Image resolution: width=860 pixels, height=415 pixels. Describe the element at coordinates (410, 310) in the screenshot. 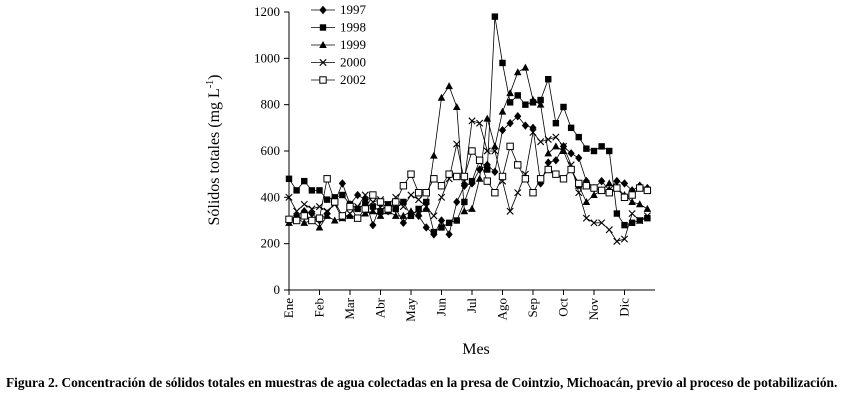

I see `x-tick-label: May` at that location.